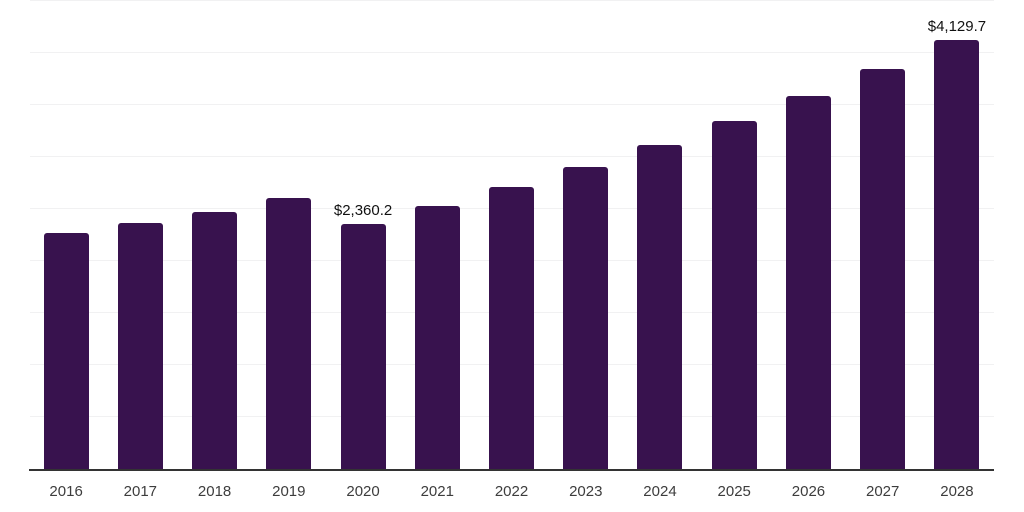 This screenshot has height=512, width=1024. What do you see at coordinates (883, 268) in the screenshot?
I see `bar-2027` at bounding box center [883, 268].